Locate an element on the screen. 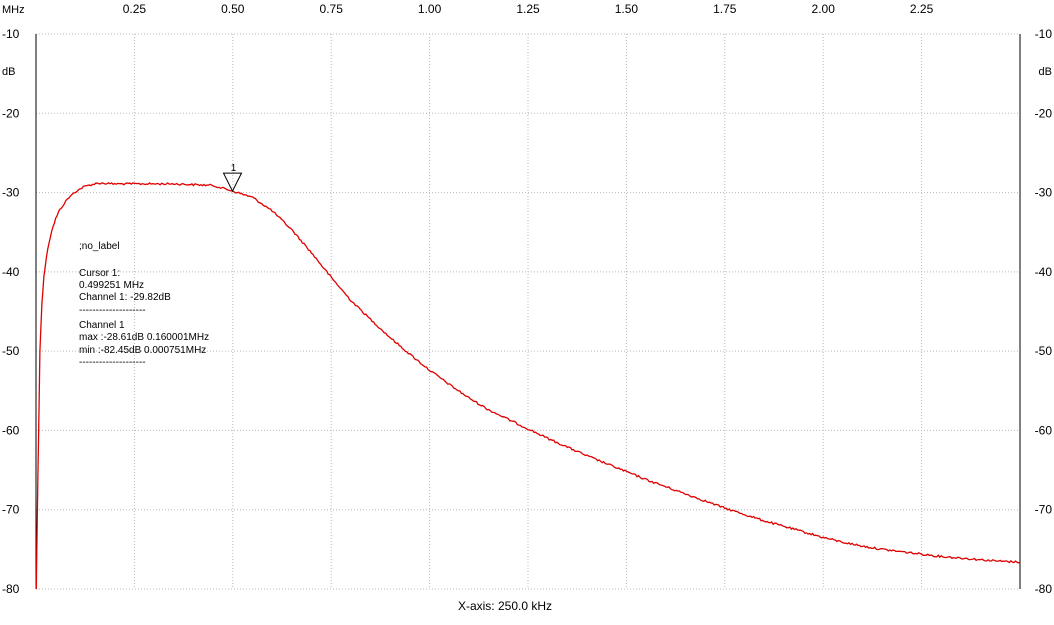 The height and width of the screenshot is (625, 1054). info-cursor-heading: Cursor 1: is located at coordinates (99, 273).